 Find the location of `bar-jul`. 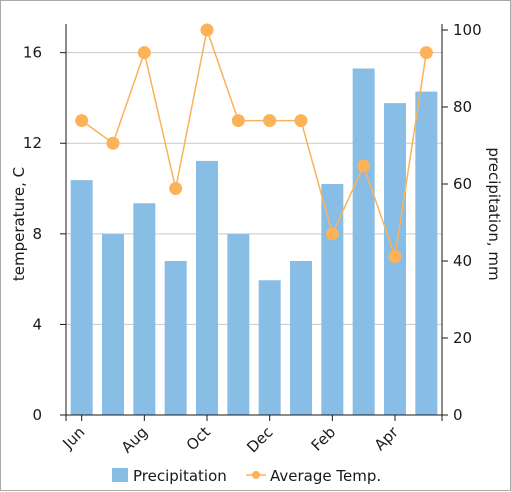

bar-jul is located at coordinates (113, 324).